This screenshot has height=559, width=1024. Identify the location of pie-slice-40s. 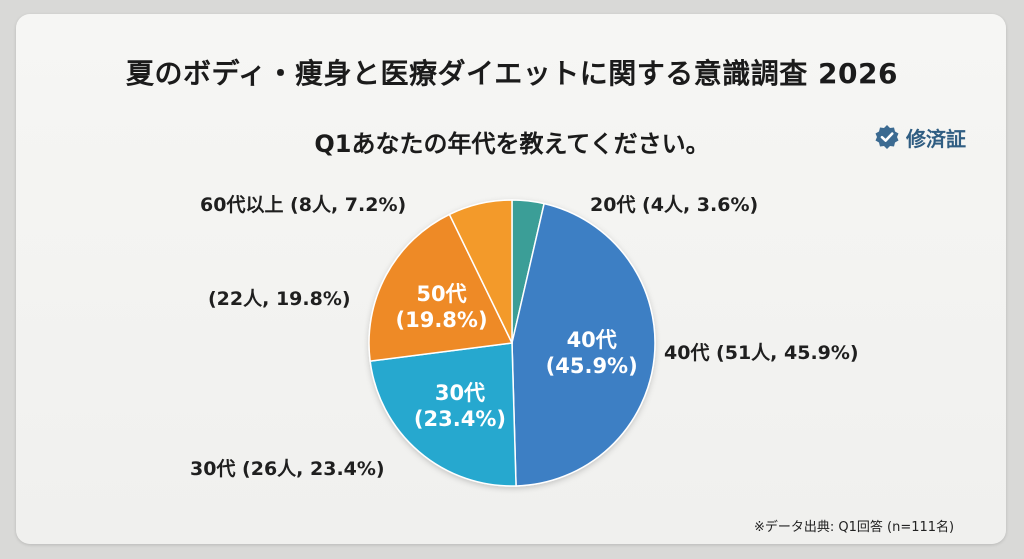
(583, 344).